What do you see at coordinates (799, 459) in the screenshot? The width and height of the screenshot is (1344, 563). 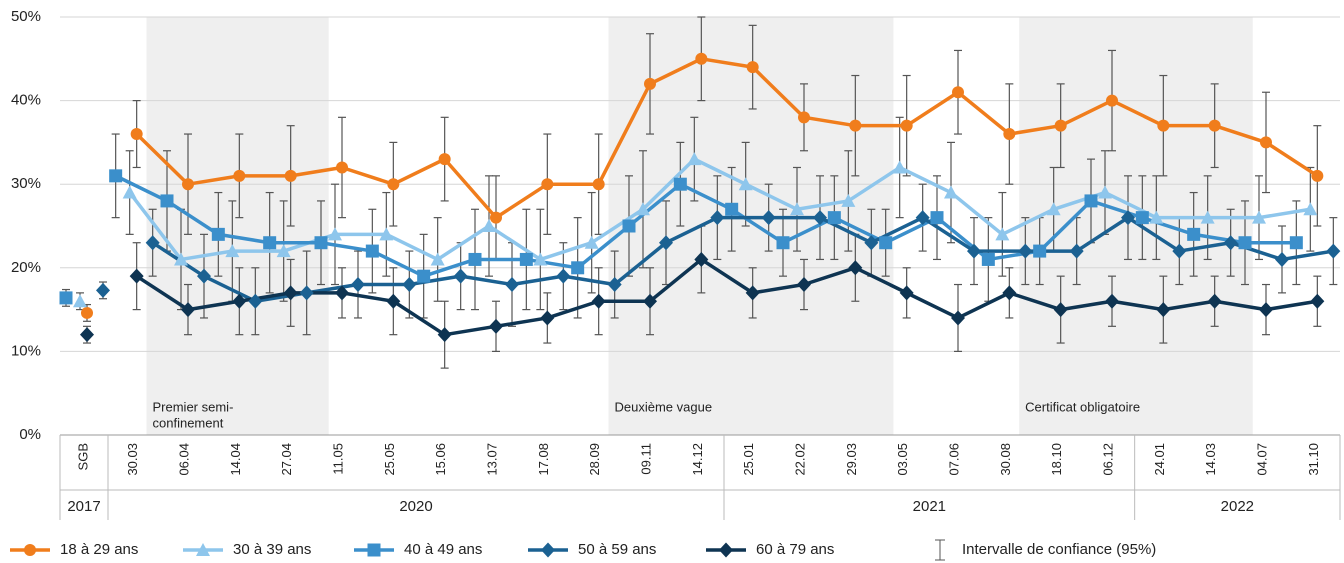 I see `x-tick-label: 22.02` at bounding box center [799, 459].